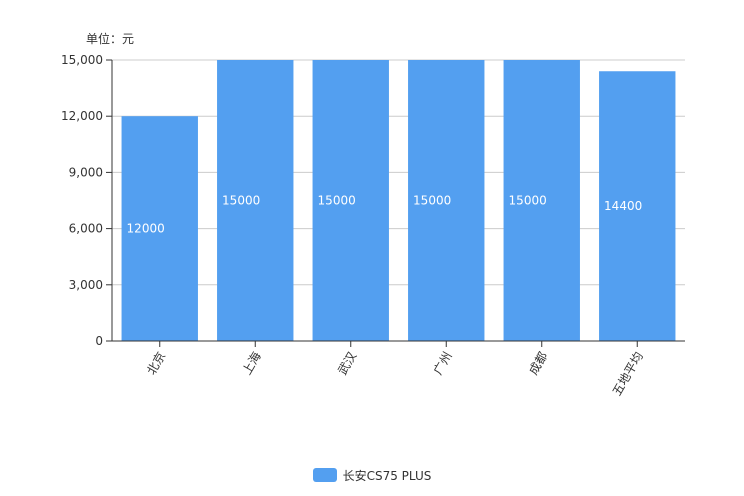 The width and height of the screenshot is (744, 496). Describe the element at coordinates (99, 341) in the screenshot. I see `y-tick-label: 0` at that location.